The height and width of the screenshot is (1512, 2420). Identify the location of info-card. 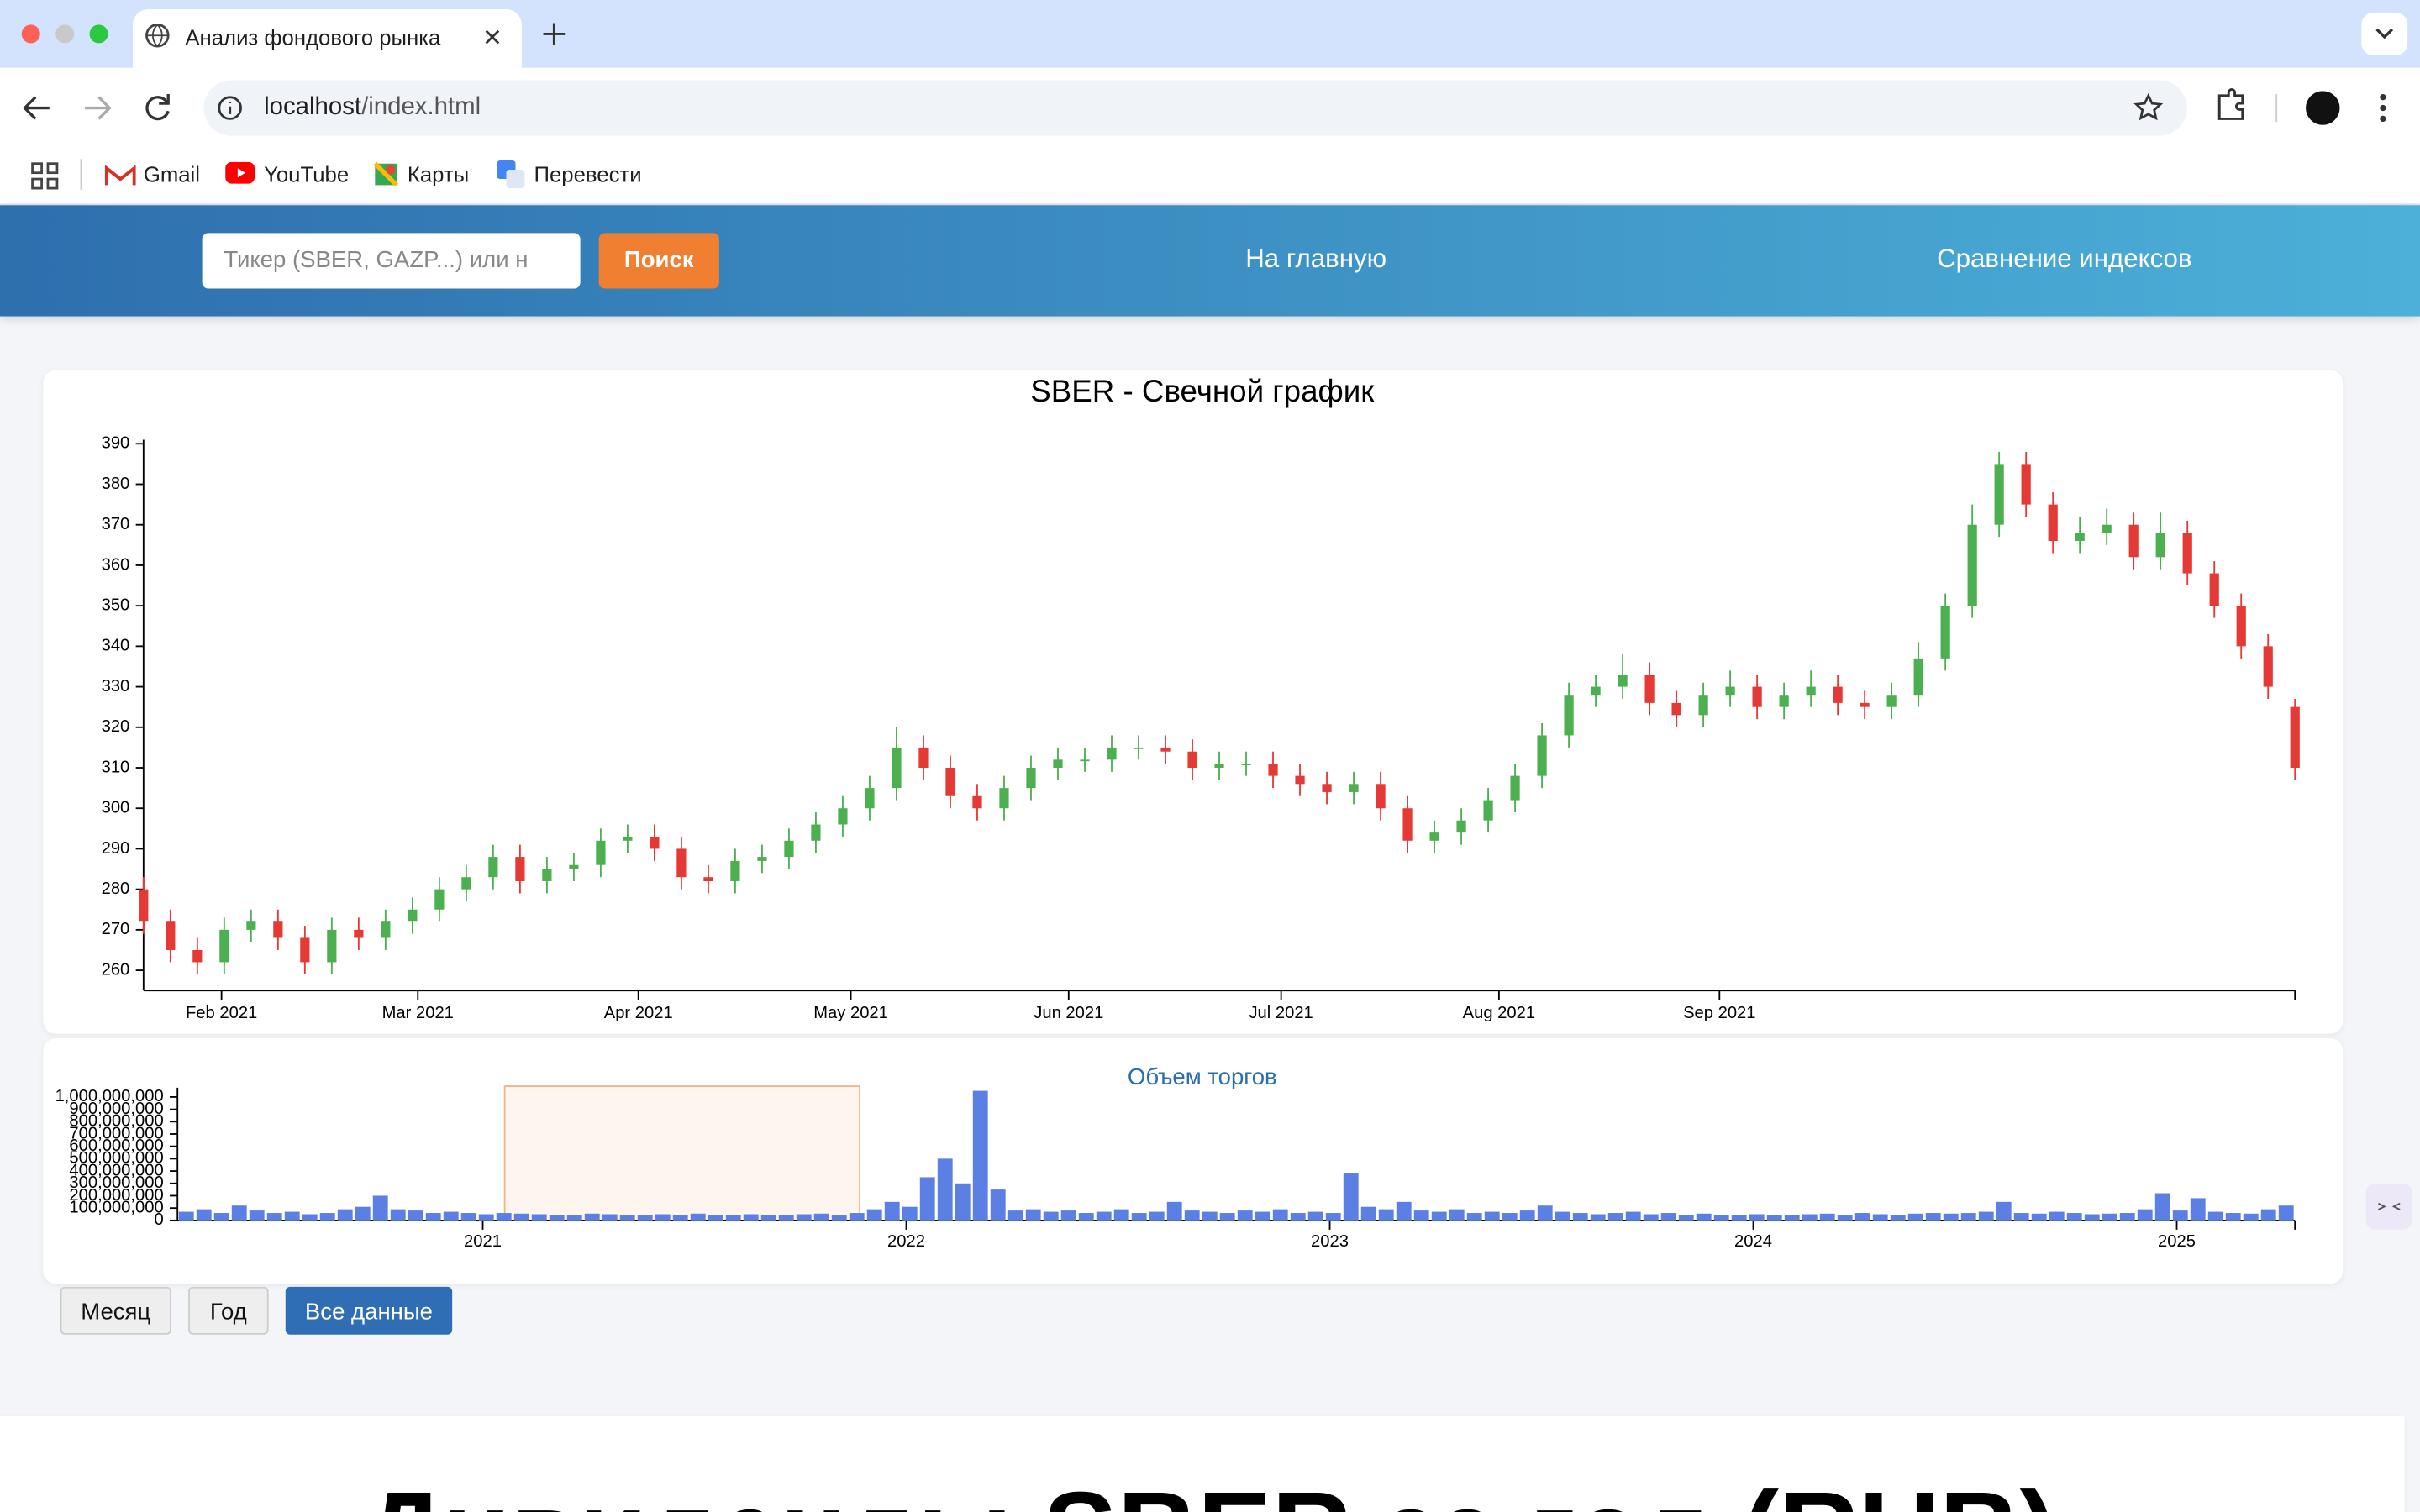
(1202, 1464).